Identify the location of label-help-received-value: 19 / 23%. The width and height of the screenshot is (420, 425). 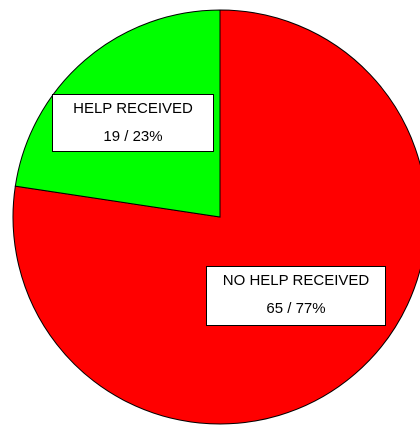
(133, 136).